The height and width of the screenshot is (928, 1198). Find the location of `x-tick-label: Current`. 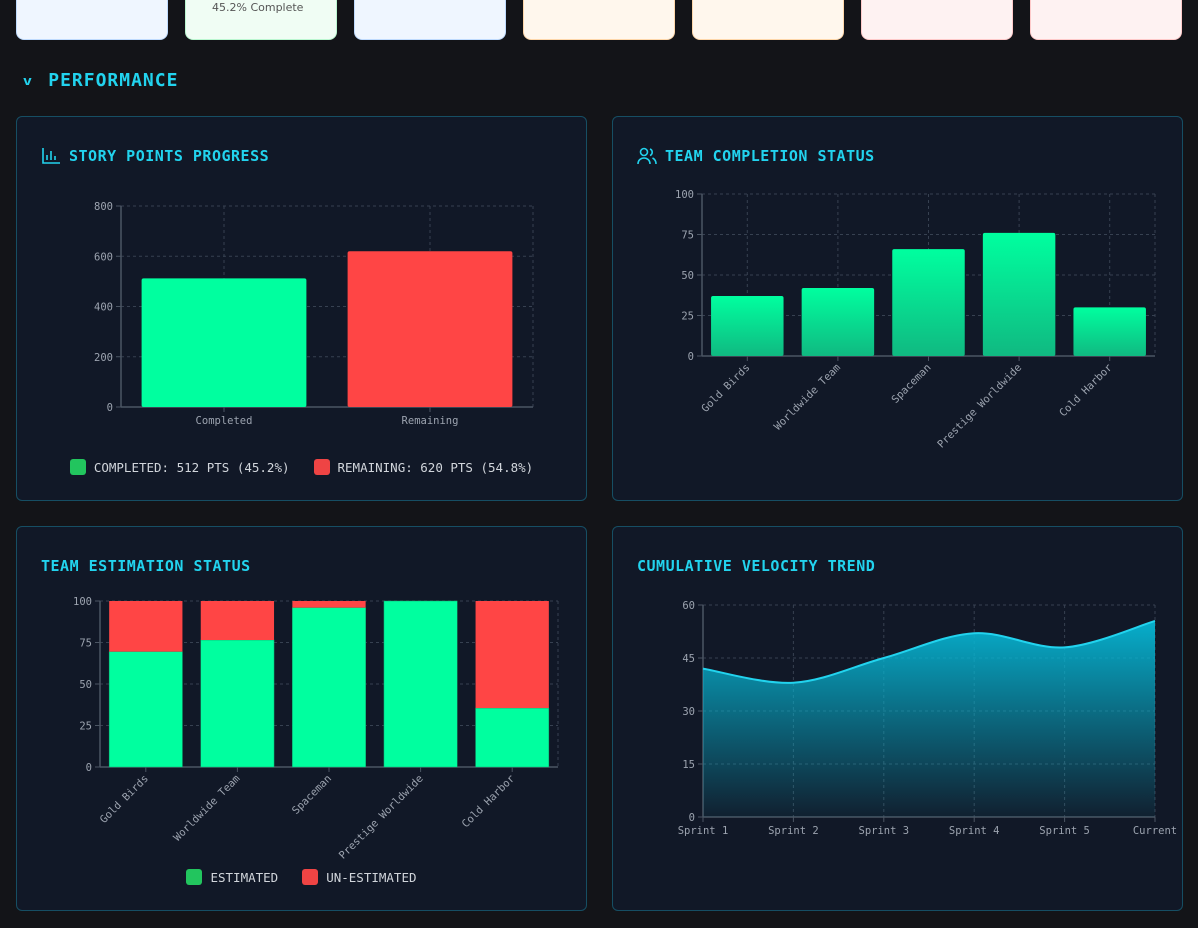

x-tick-label: Current is located at coordinates (1155, 831).